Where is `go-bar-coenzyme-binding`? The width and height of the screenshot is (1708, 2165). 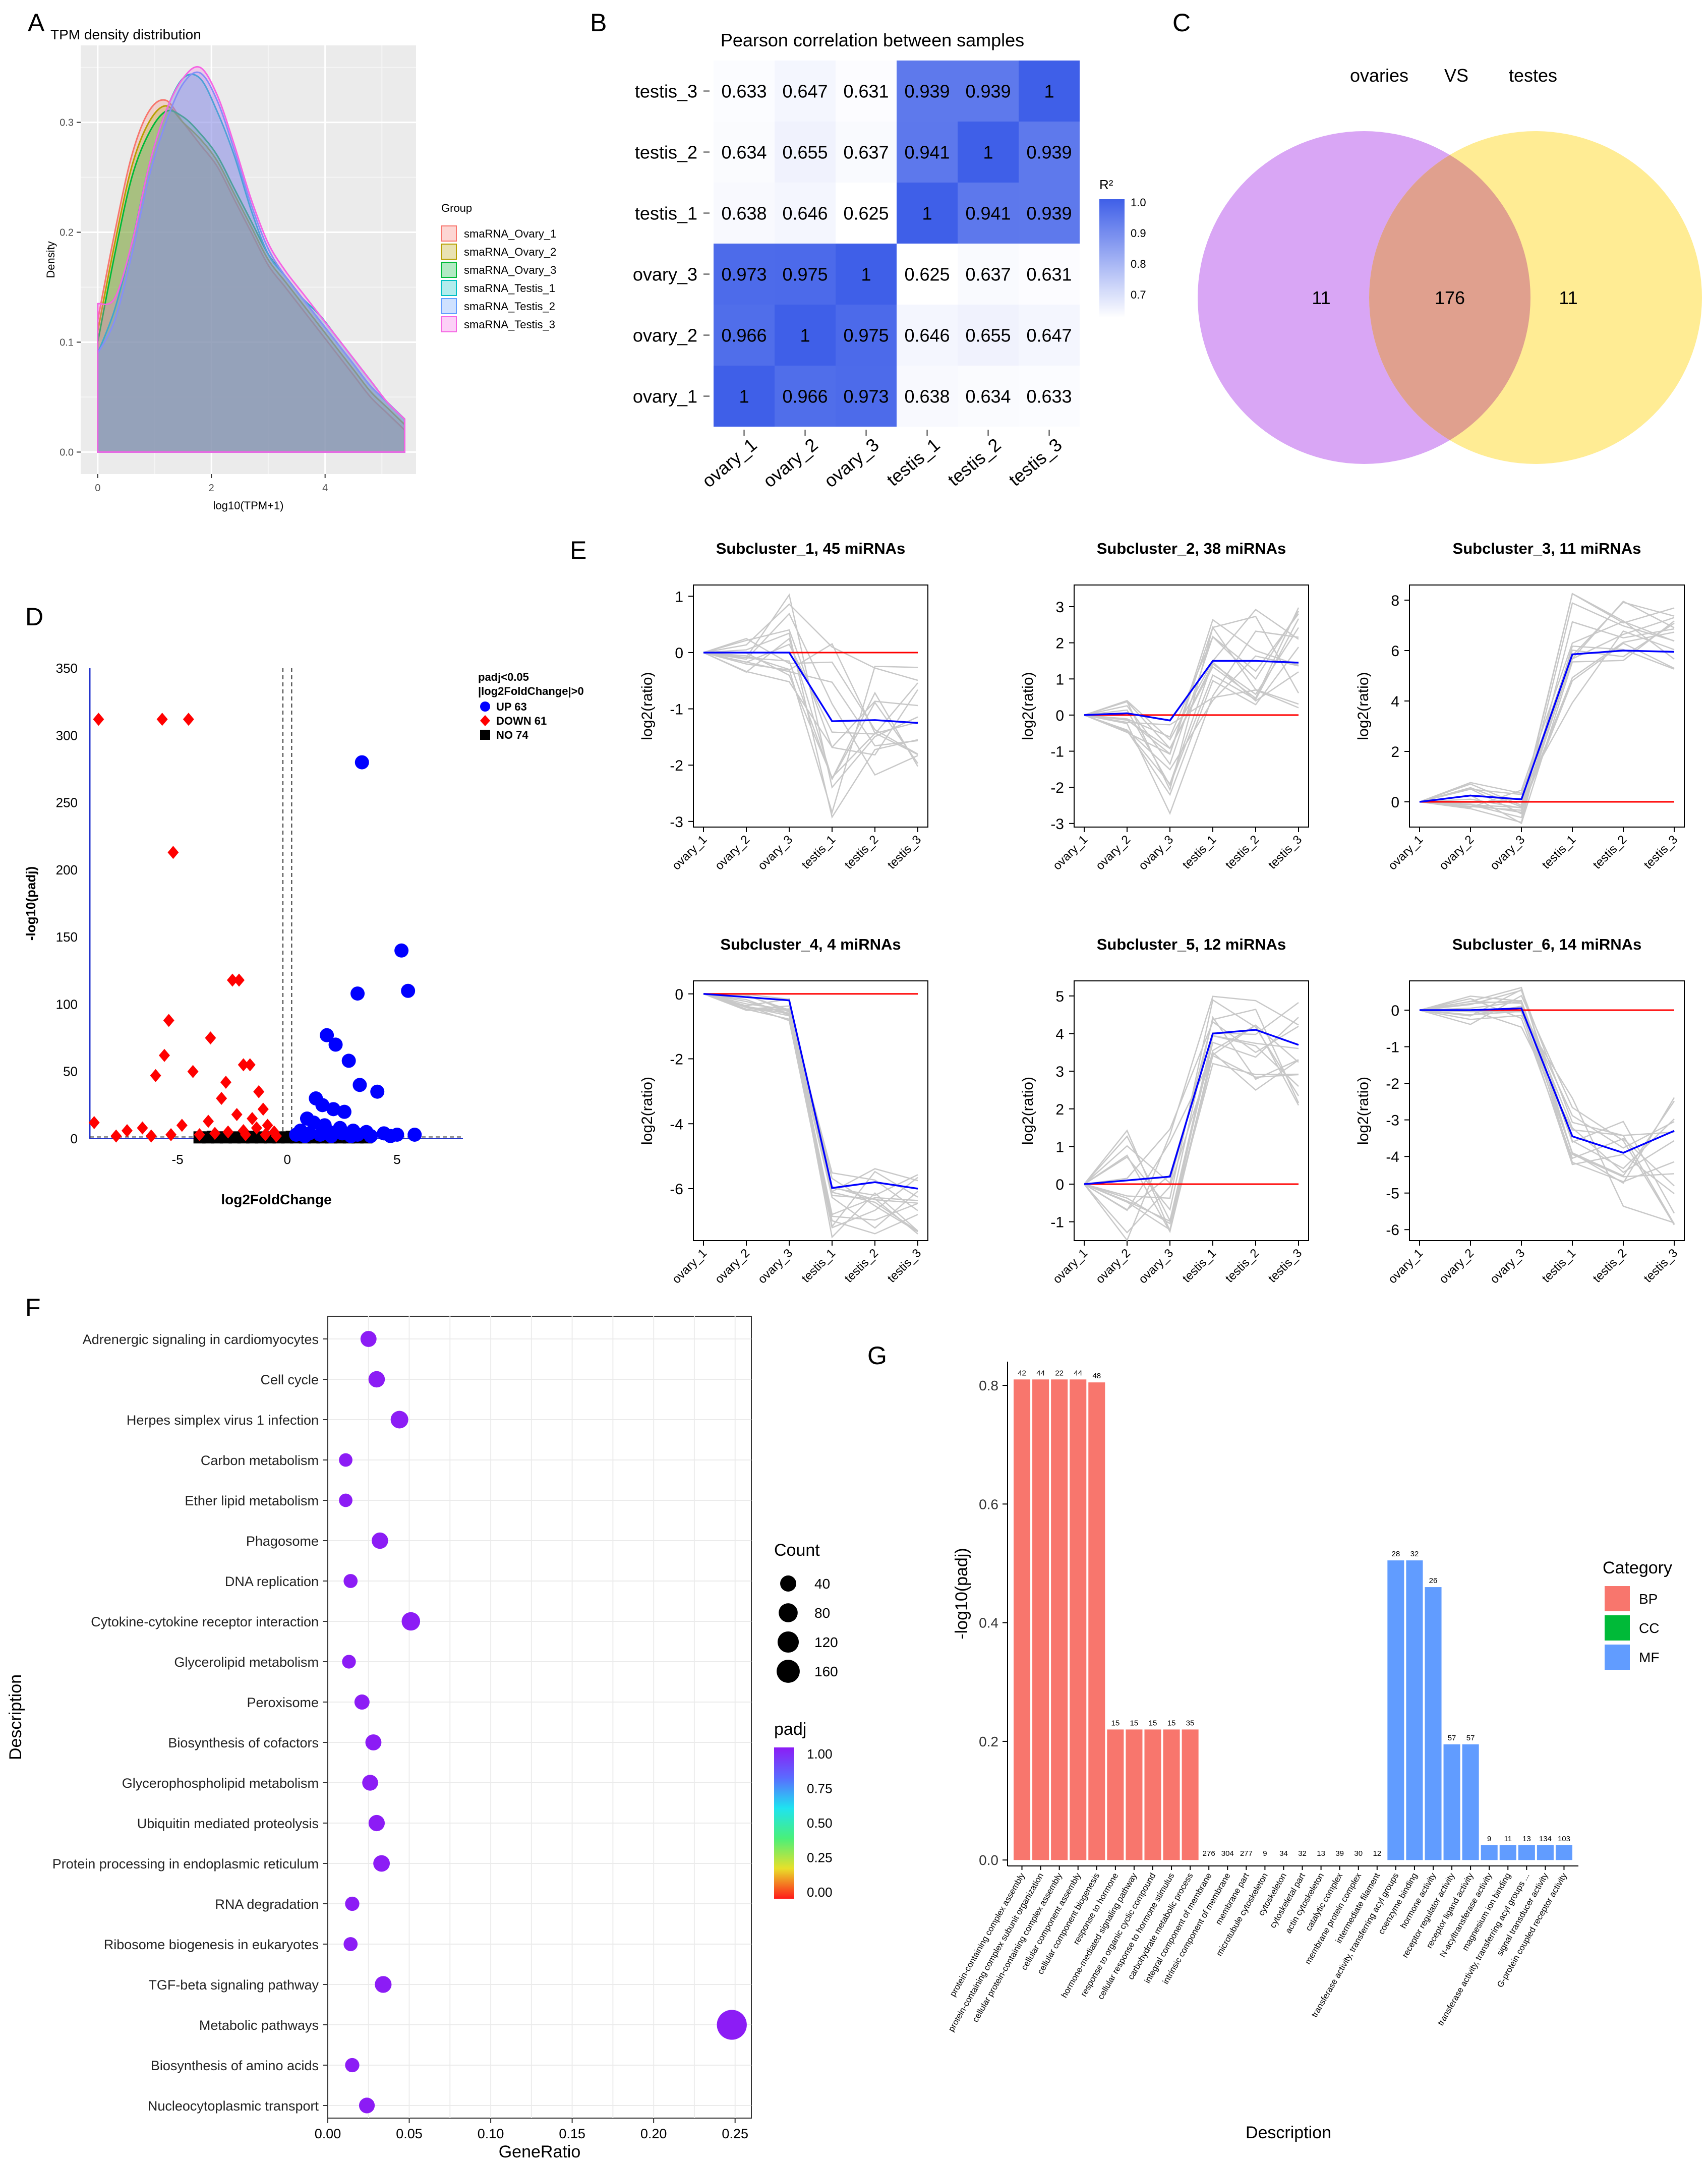 go-bar-coenzyme-binding is located at coordinates (1414, 1710).